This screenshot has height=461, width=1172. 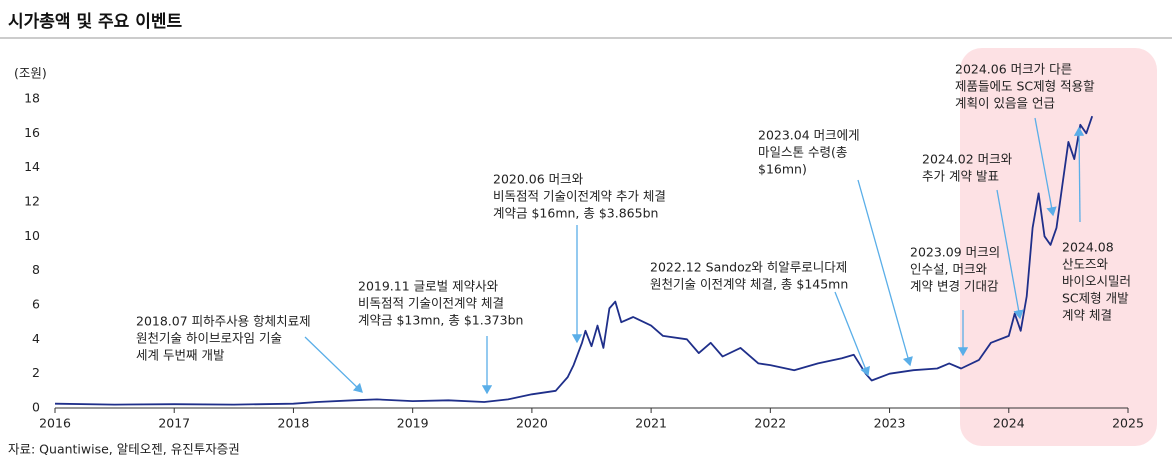 What do you see at coordinates (579, 196) in the screenshot?
I see `annotation-text: 비독점적 기술이전계약 추가 체결` at bounding box center [579, 196].